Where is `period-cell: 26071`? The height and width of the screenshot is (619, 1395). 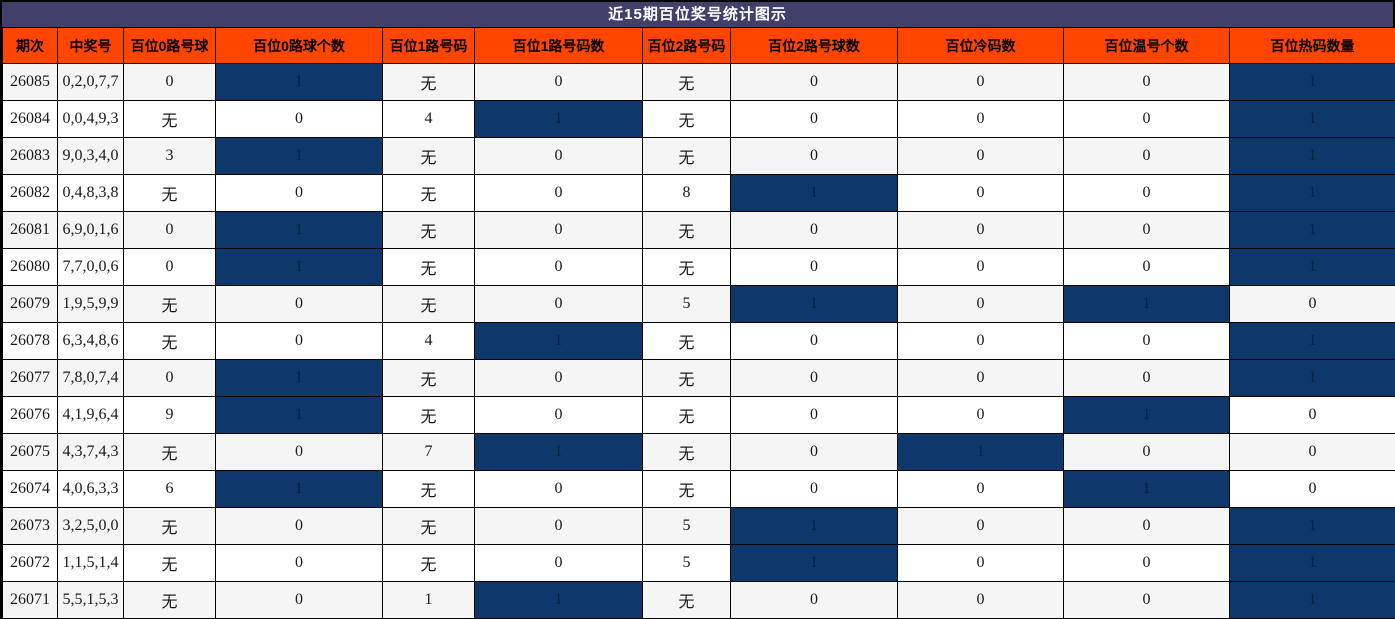 period-cell: 26071 is located at coordinates (30, 600).